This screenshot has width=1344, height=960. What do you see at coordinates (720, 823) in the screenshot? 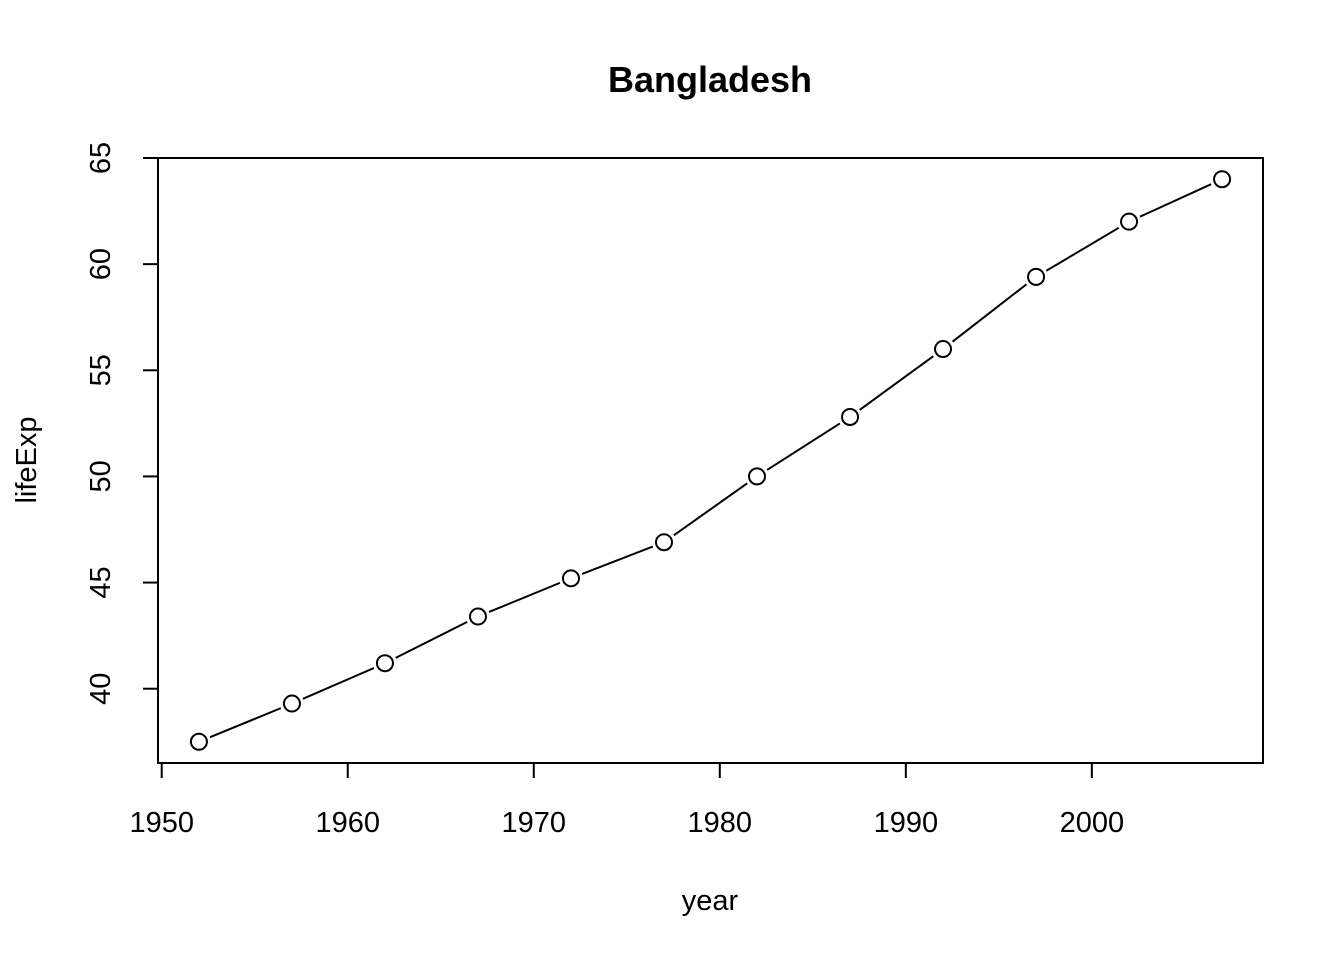
I see `x-tick-label: 1980` at bounding box center [720, 823].